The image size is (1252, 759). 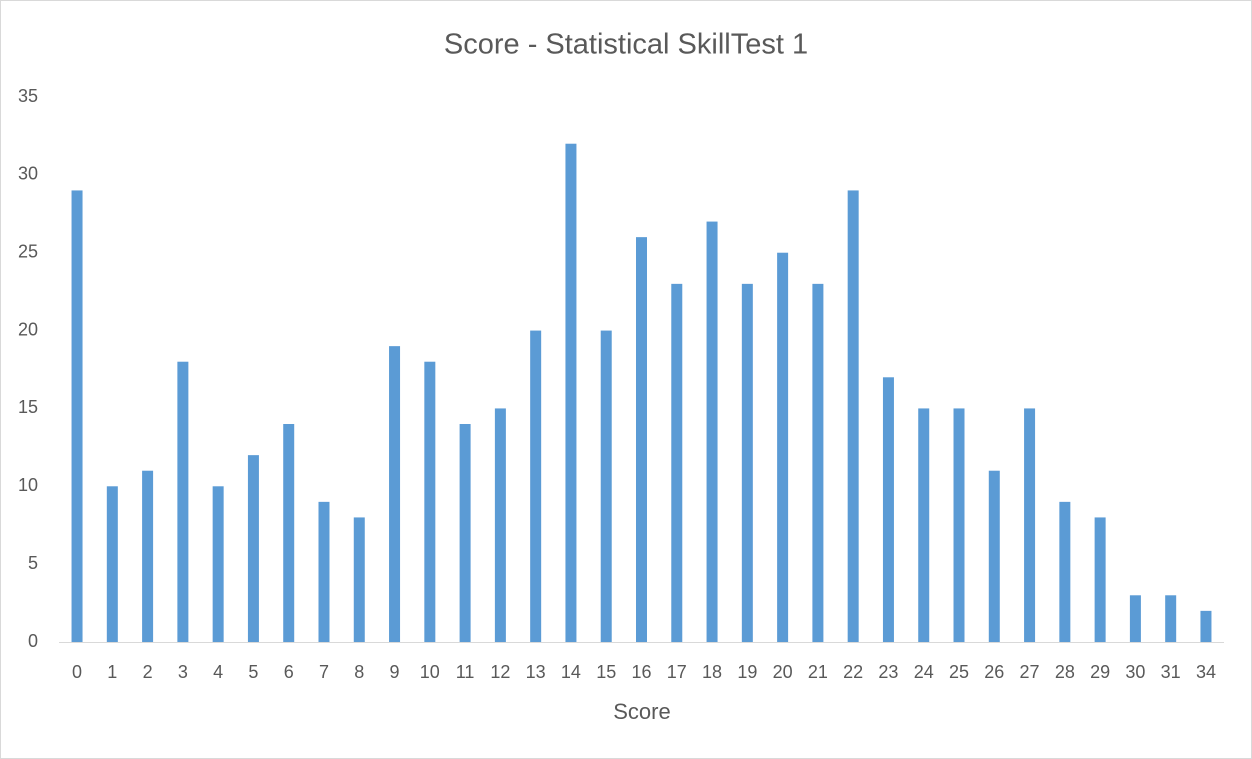 I want to click on x-tick-label: 6, so click(x=289, y=672).